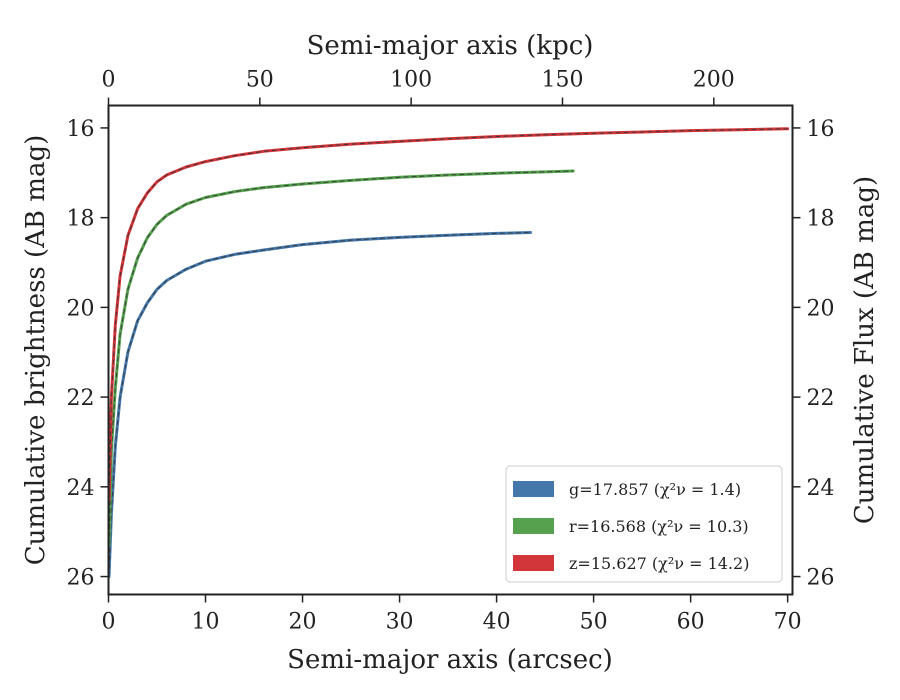 This screenshot has width=900, height=700. Describe the element at coordinates (81, 398) in the screenshot. I see `y-tick-label: 22` at that location.